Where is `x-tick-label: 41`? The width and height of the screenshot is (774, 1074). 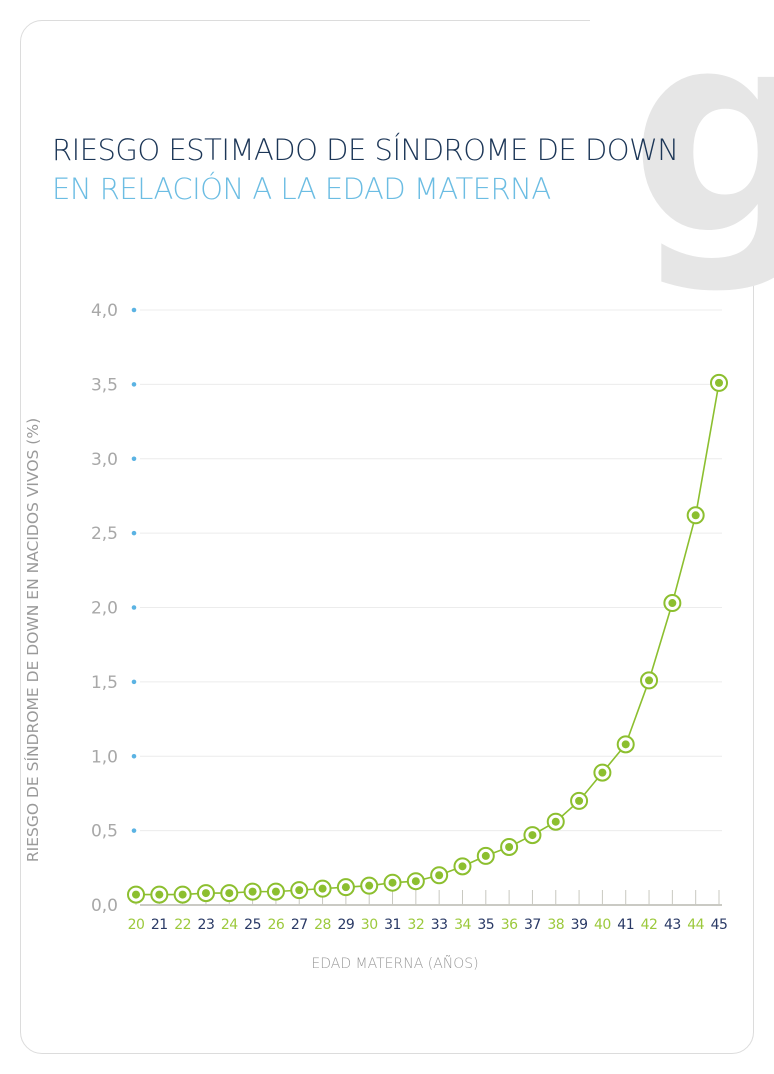 x-tick-label: 41 is located at coordinates (625, 925).